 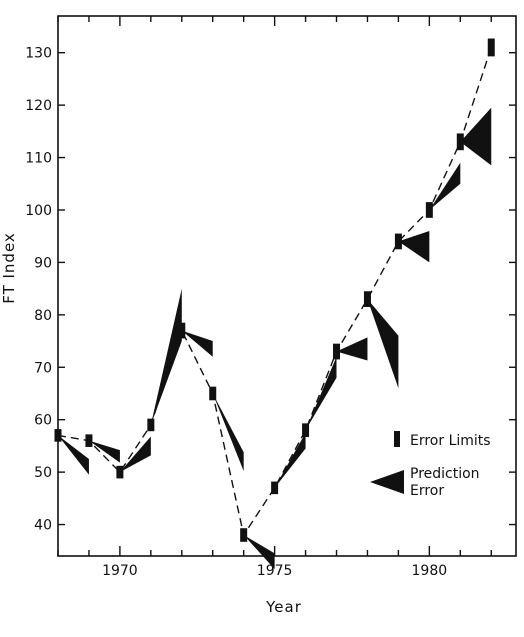 What do you see at coordinates (43, 263) in the screenshot?
I see `y-tick-label: 90` at bounding box center [43, 263].